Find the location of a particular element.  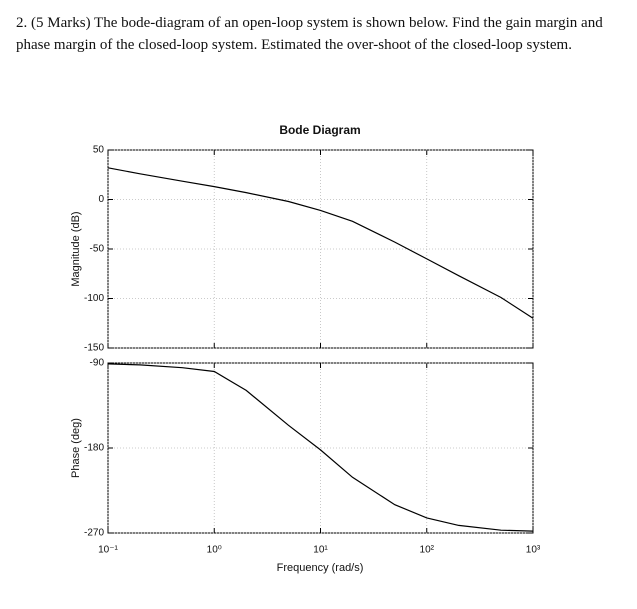

y-tick-label: -150 is located at coordinates (94, 348).